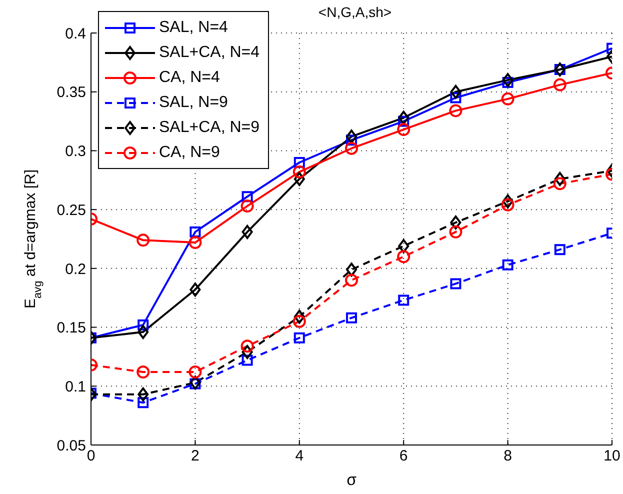 This screenshot has height=494, width=623. What do you see at coordinates (209, 127) in the screenshot?
I see `legend-label: SAL+CA, N=9` at bounding box center [209, 127].